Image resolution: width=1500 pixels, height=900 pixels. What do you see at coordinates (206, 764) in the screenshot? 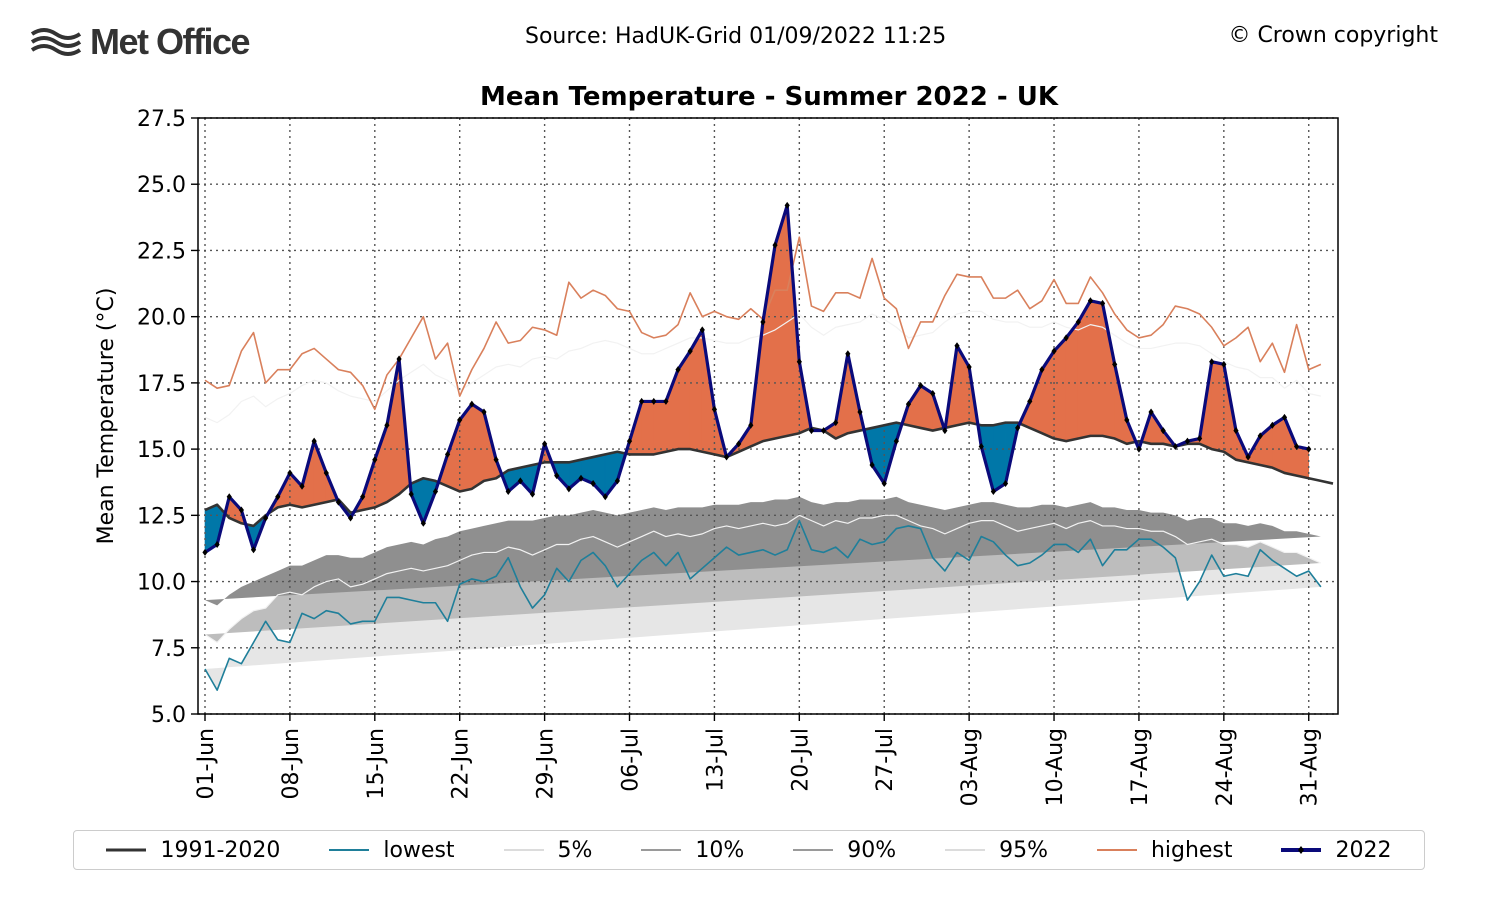
I see `x-tick-label: 01-Jun` at bounding box center [206, 764].